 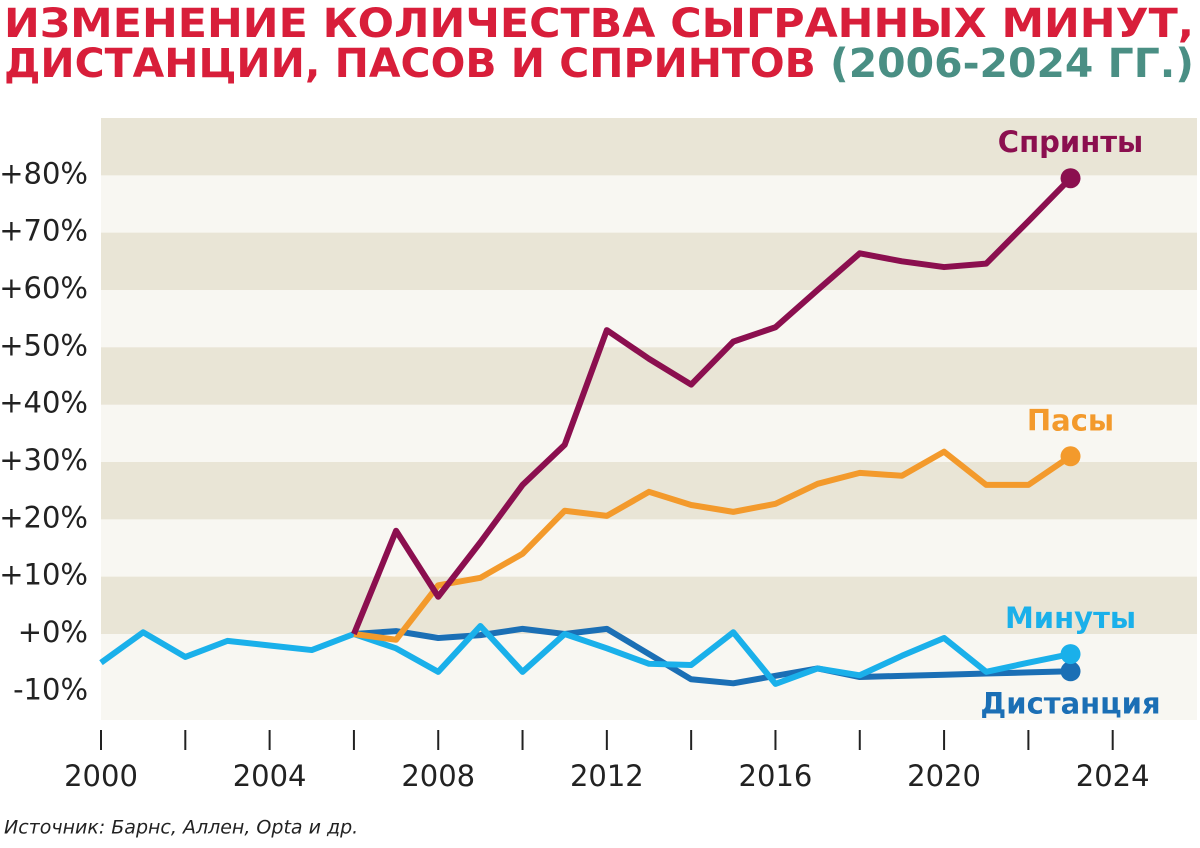 I want to click on series-label: Минуты, so click(x=1070, y=618).